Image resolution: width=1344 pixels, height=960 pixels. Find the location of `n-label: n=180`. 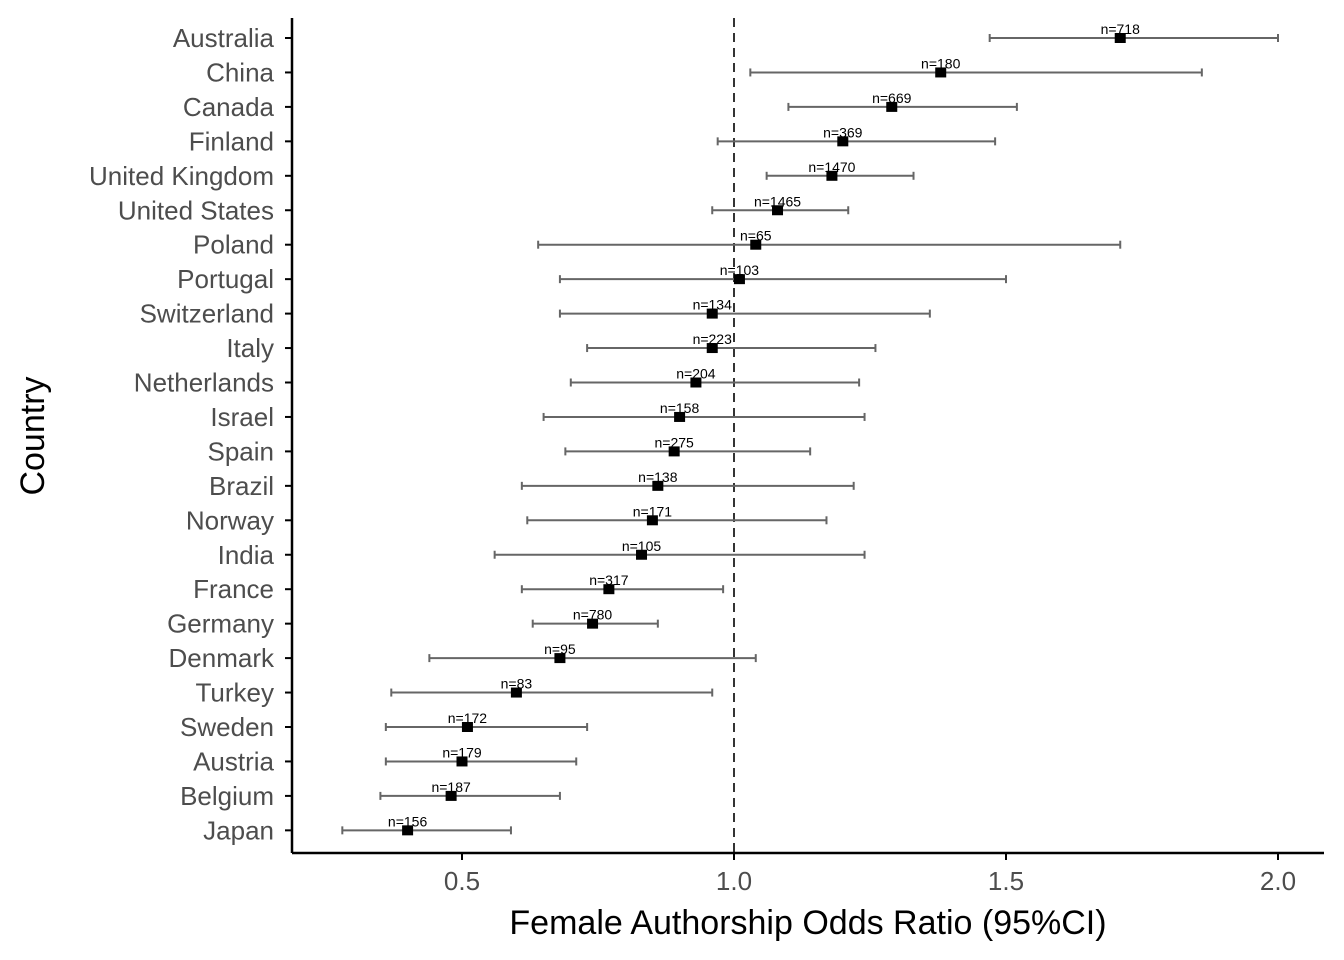

n-label: n=180 is located at coordinates (941, 63).